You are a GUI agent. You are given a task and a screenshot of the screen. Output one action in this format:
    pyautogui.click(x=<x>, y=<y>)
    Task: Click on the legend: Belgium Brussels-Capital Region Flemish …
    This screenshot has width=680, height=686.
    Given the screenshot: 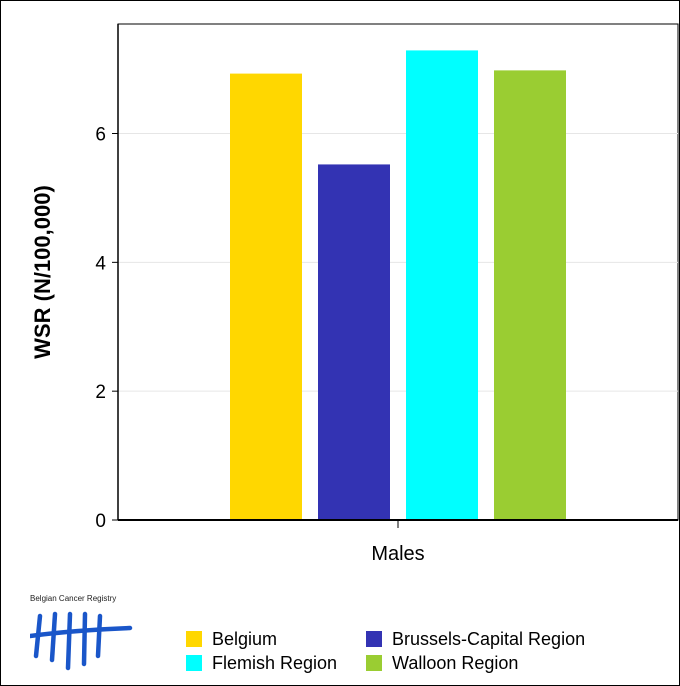 What is the action you would take?
    pyautogui.click(x=406, y=652)
    